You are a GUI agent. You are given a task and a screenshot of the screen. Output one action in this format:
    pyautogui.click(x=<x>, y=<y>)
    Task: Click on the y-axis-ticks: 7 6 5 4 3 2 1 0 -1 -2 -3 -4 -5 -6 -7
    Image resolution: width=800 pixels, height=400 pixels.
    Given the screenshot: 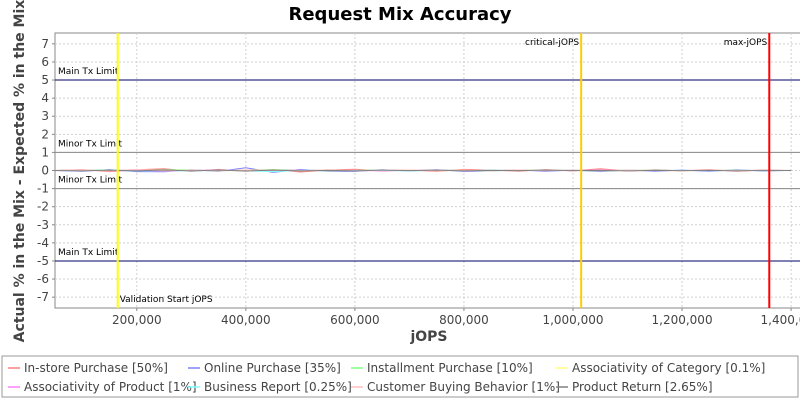 What is the action you would take?
    pyautogui.click(x=46, y=170)
    